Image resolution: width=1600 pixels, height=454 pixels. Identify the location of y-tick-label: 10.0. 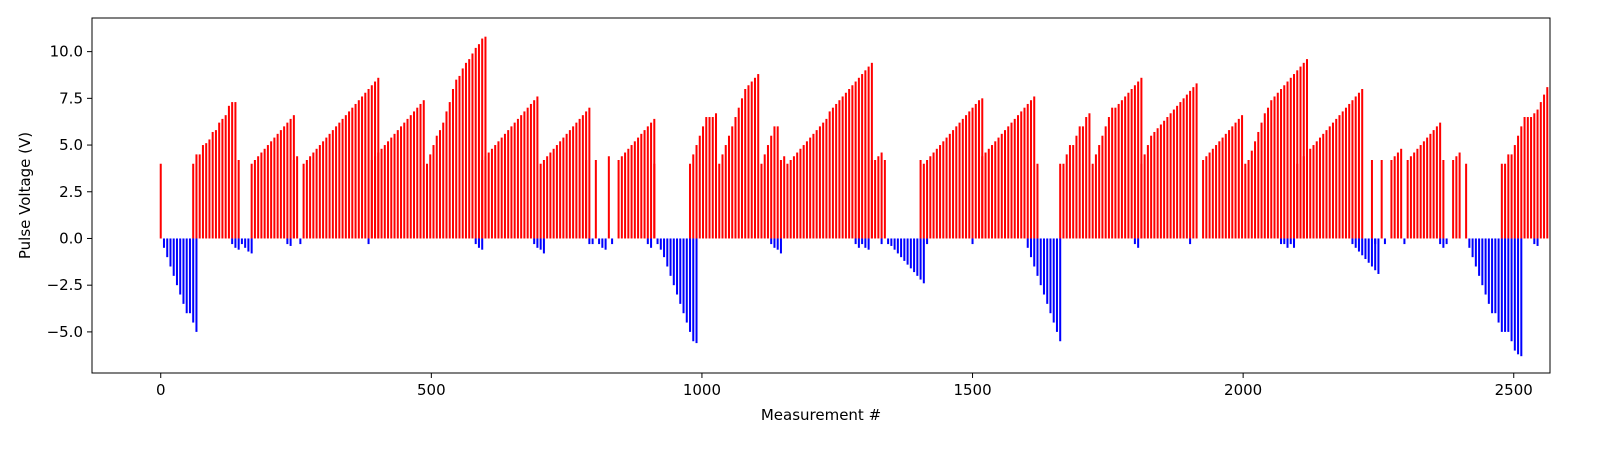
(66, 52).